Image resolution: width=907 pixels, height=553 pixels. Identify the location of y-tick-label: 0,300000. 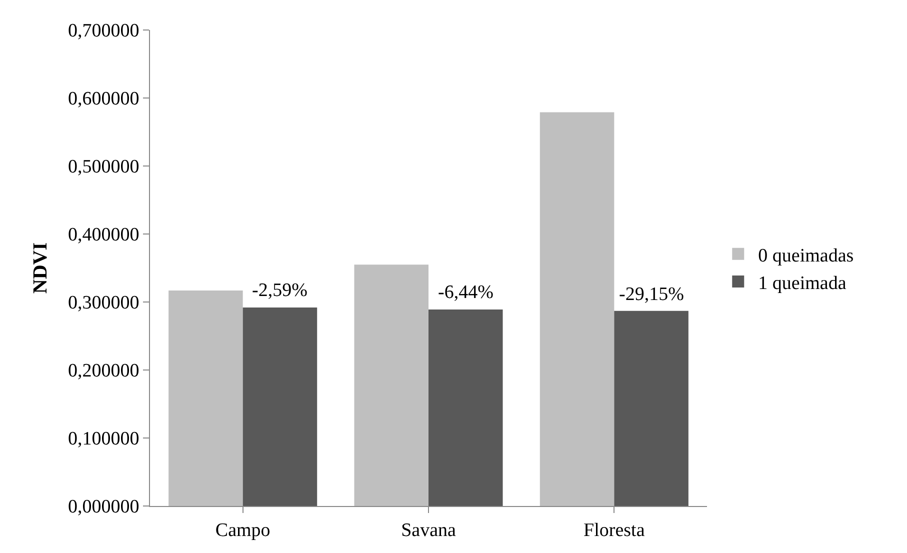
(104, 303).